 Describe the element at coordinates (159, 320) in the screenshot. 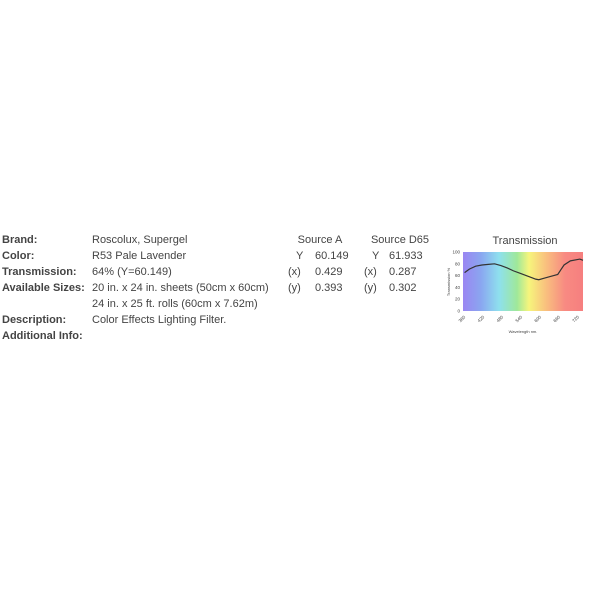

I see `field-value: Color Effects Lighting Filter.` at that location.